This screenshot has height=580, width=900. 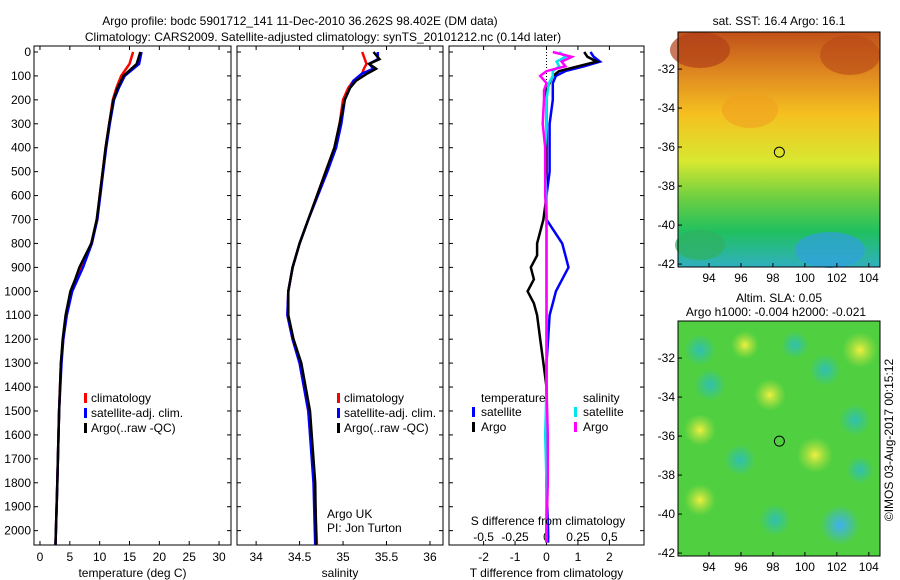 I want to click on series-line-t-argo, so click(x=563, y=297).